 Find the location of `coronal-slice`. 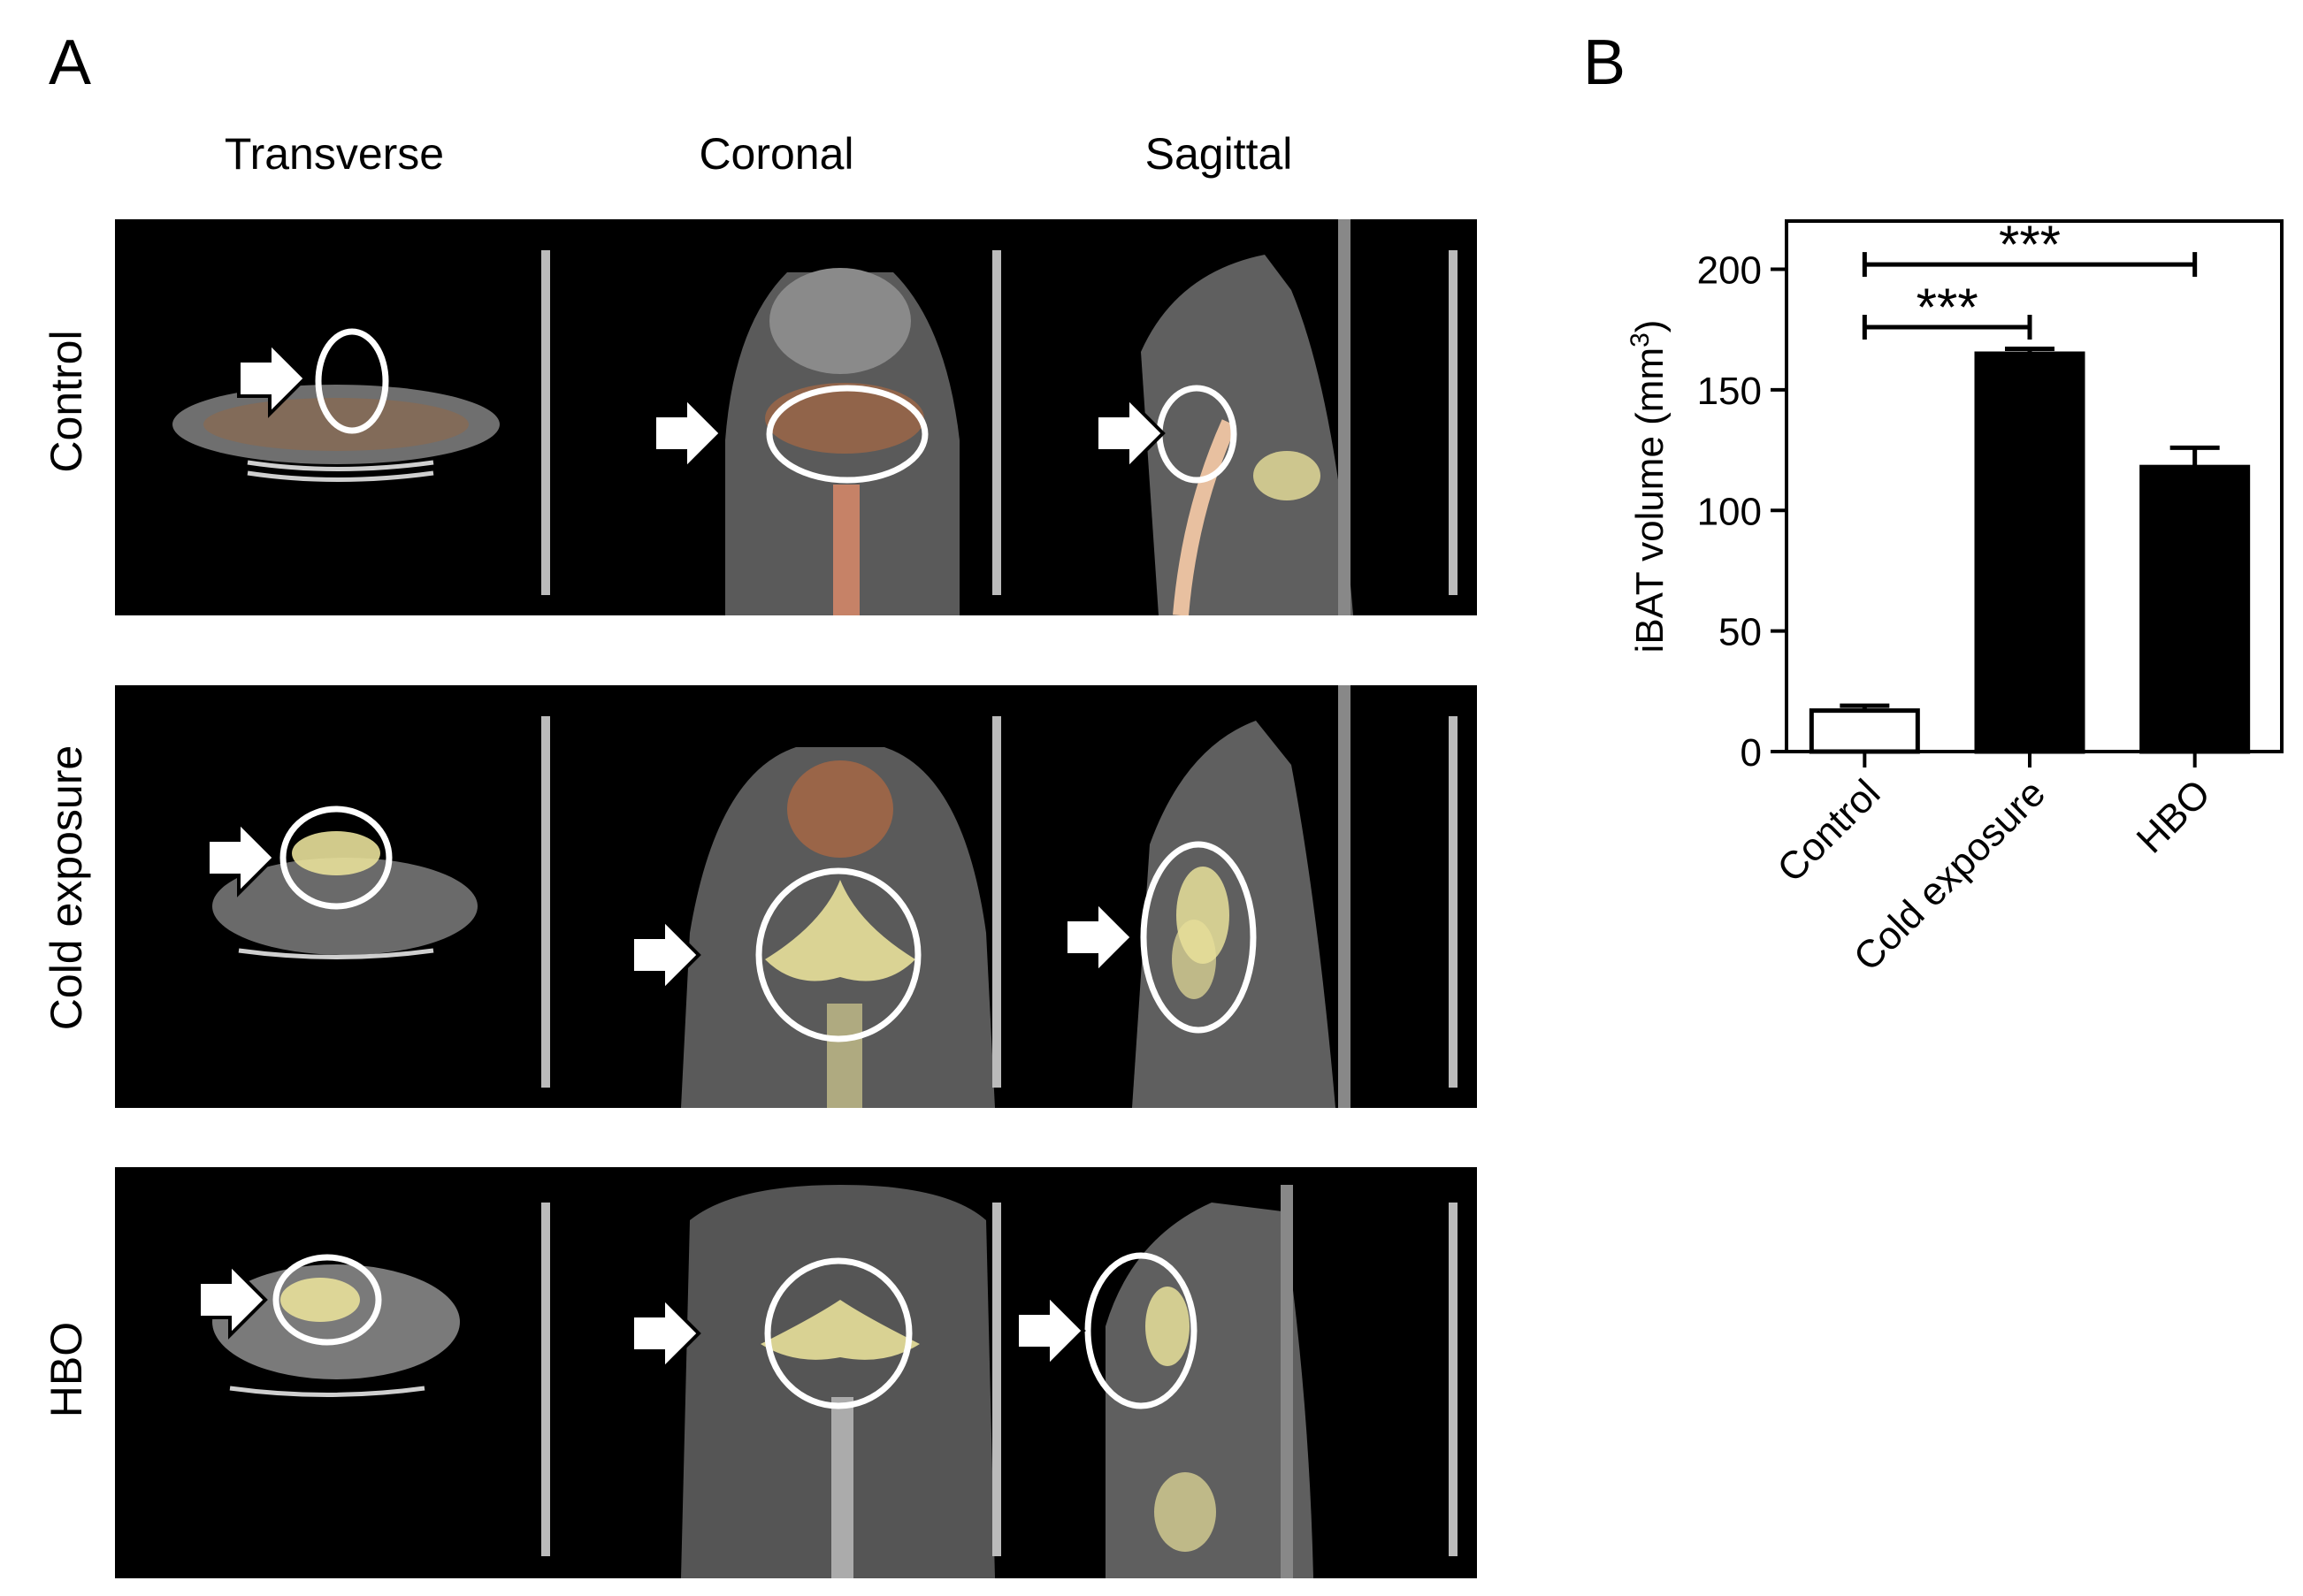

coronal-slice is located at coordinates (838, 1381).